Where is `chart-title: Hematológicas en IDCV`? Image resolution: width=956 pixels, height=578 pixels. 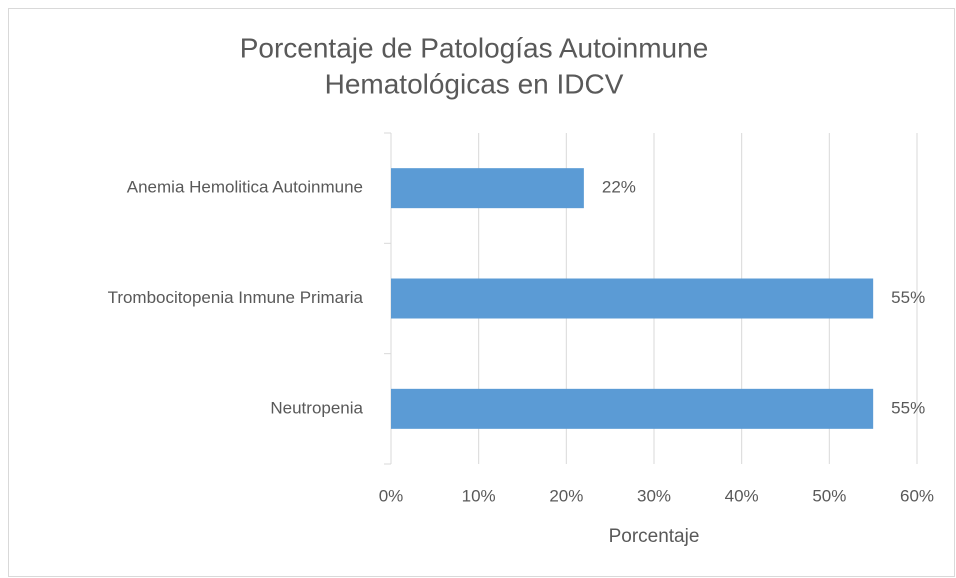
chart-title: Hematológicas en IDCV is located at coordinates (474, 83).